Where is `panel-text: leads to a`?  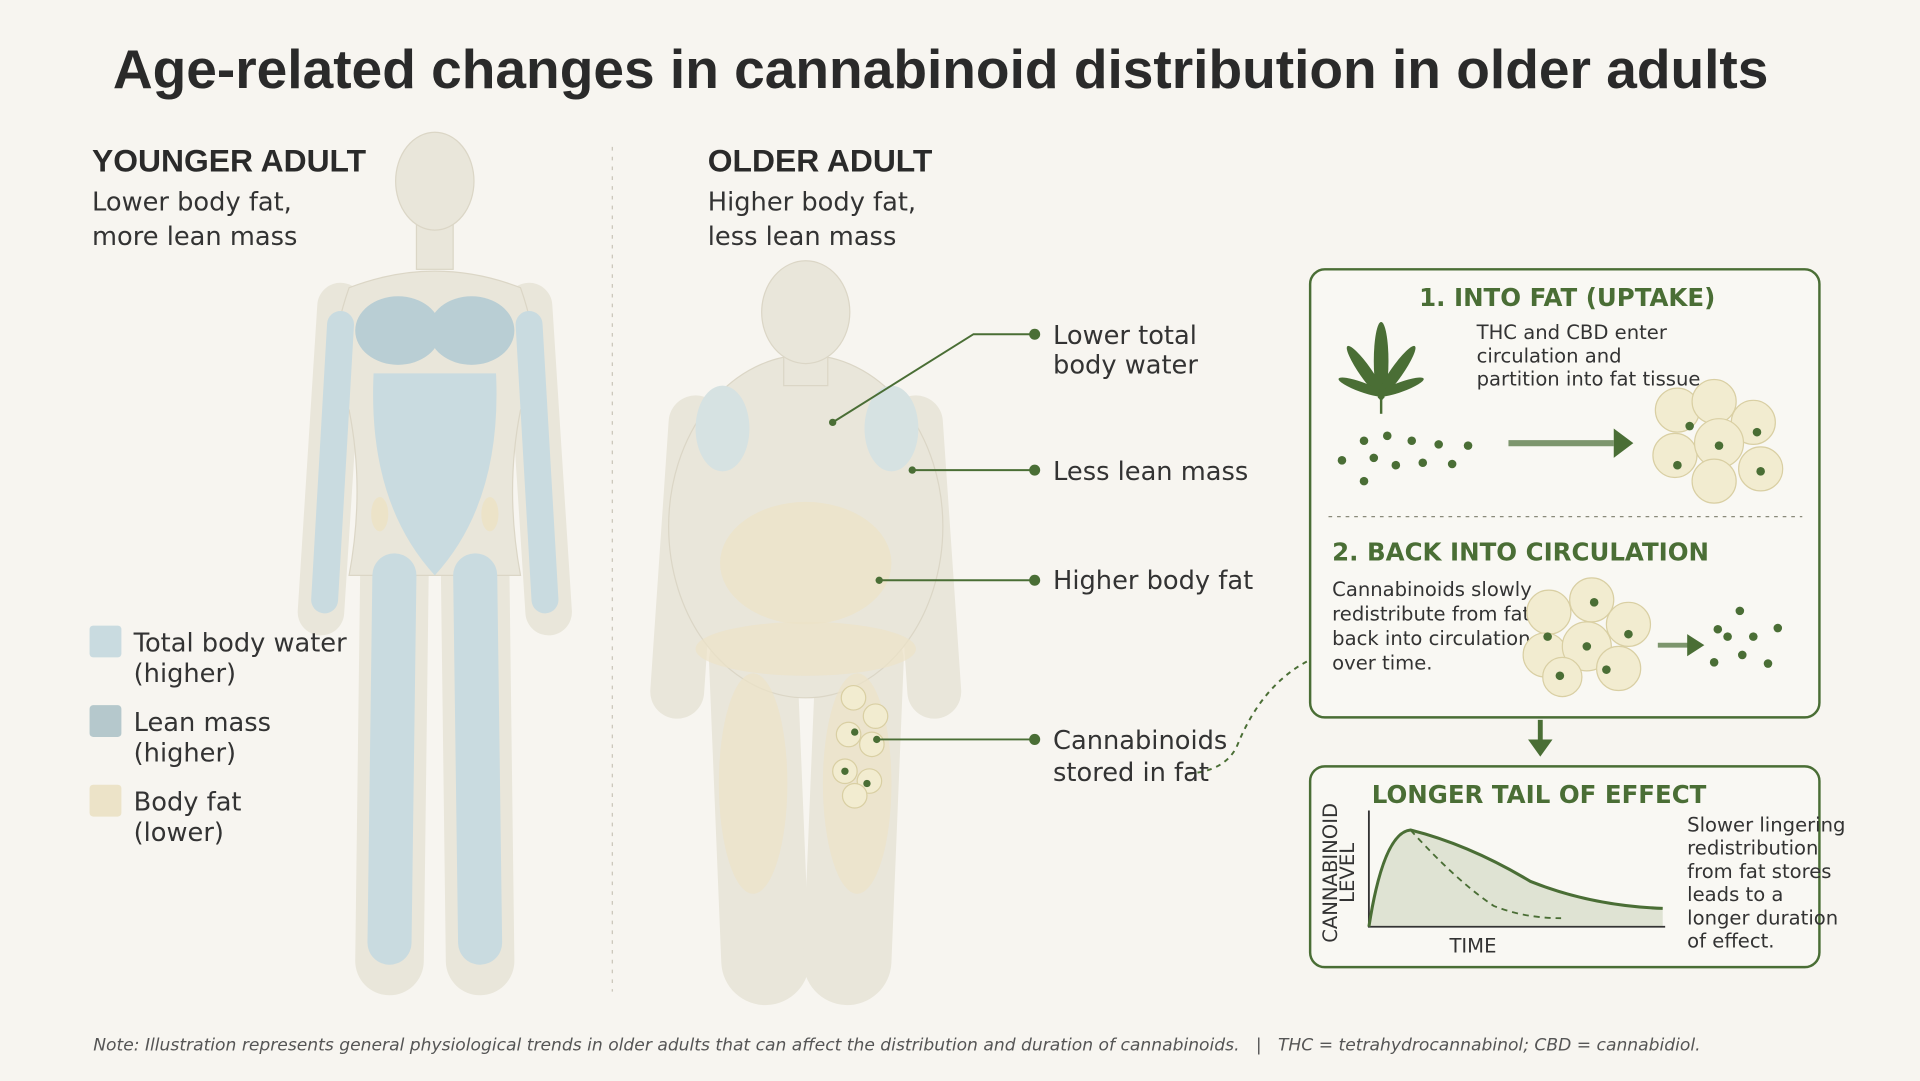 panel-text: leads to a is located at coordinates (1735, 894).